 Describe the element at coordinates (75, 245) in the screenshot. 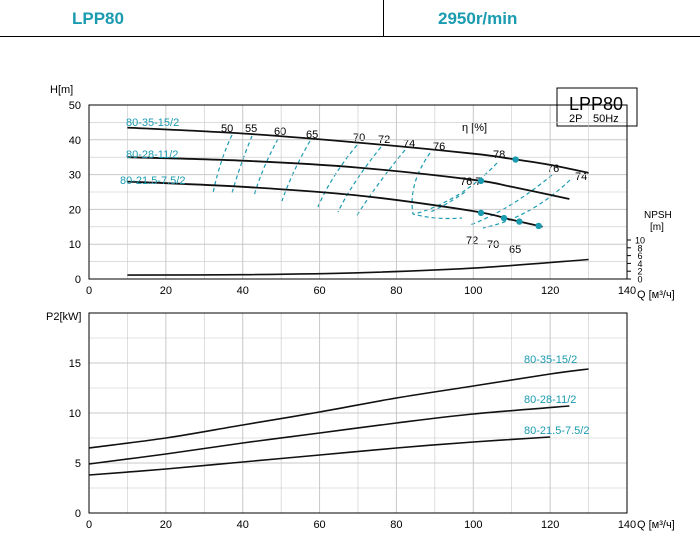

I see `head-y-tick: 10` at that location.